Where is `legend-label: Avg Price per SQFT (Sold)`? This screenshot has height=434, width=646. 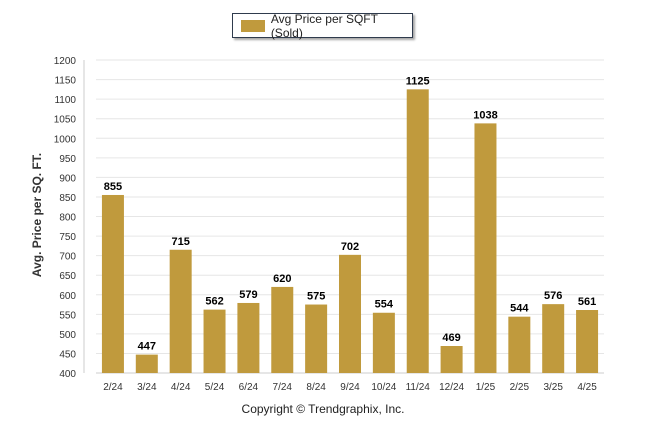
legend-label: Avg Price per SQFT (Sold) is located at coordinates (324, 25).